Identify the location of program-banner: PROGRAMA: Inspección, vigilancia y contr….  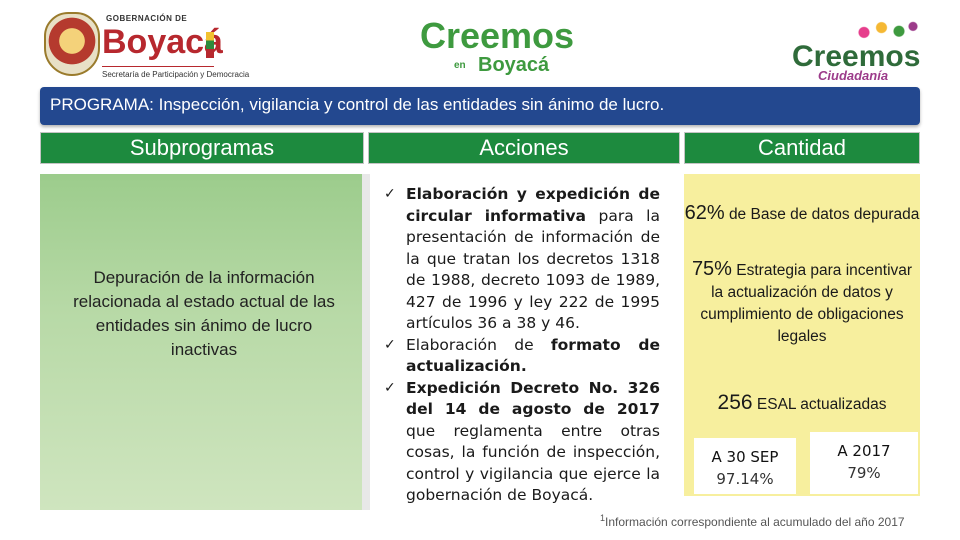
(480, 106).